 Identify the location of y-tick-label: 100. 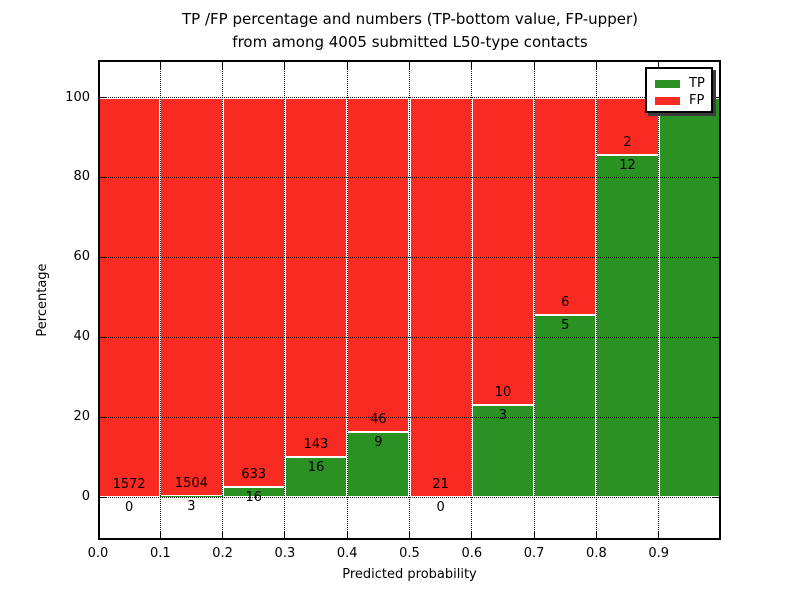
(77, 97).